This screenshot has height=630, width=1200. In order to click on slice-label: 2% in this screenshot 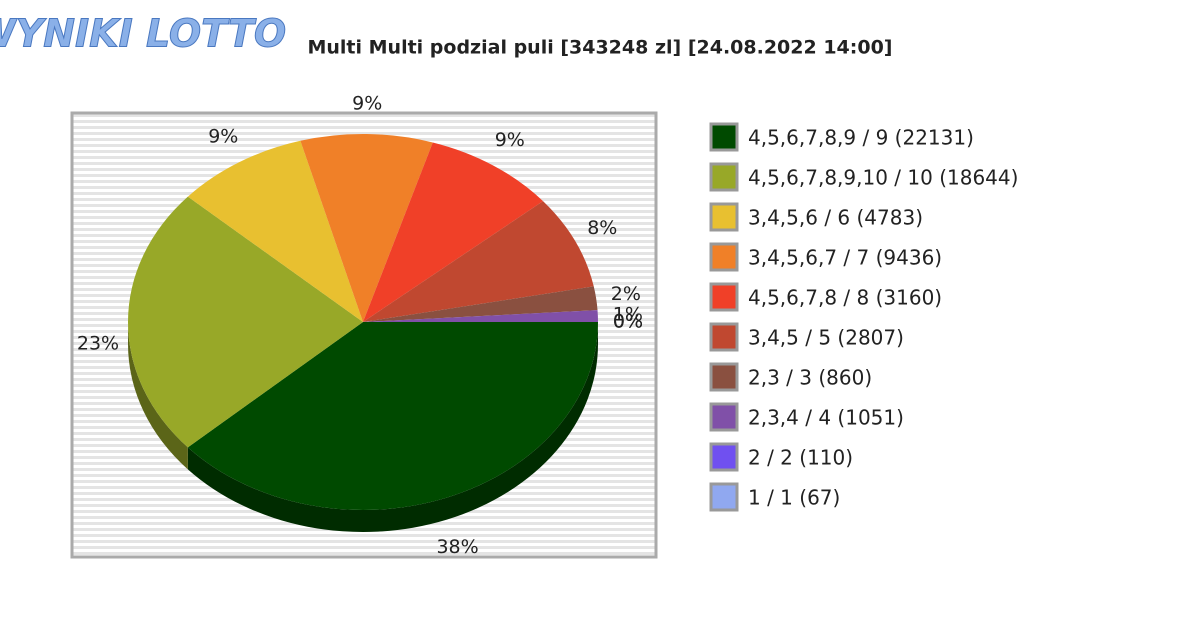, I will do `click(626, 294)`.